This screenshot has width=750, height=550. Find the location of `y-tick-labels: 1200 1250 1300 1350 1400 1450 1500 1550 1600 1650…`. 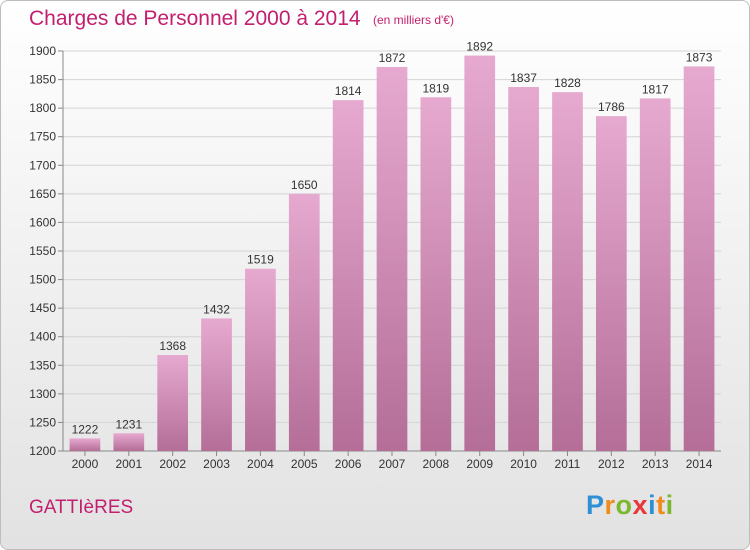

y-tick-labels: 1200 1250 1300 1350 1400 1450 1500 1550 1600 1650… is located at coordinates (42, 251).